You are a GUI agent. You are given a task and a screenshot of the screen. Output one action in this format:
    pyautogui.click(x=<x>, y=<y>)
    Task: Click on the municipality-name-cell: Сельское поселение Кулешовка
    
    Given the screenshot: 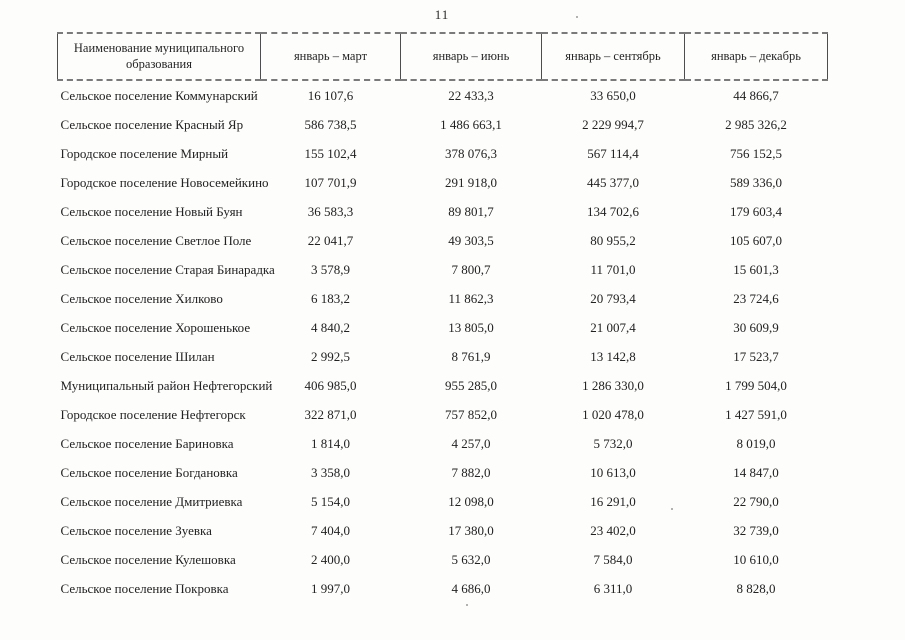 What is the action you would take?
    pyautogui.click(x=148, y=559)
    